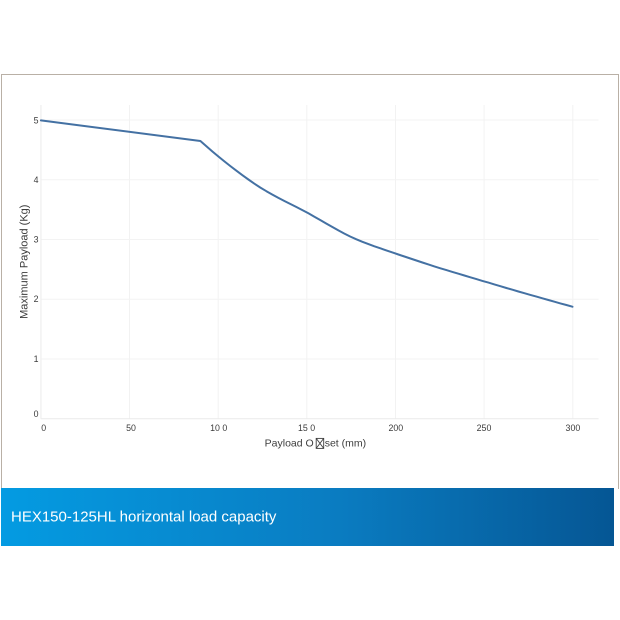 This screenshot has width=620, height=620. Describe the element at coordinates (484, 428) in the screenshot. I see `svg-text: 250` at that location.